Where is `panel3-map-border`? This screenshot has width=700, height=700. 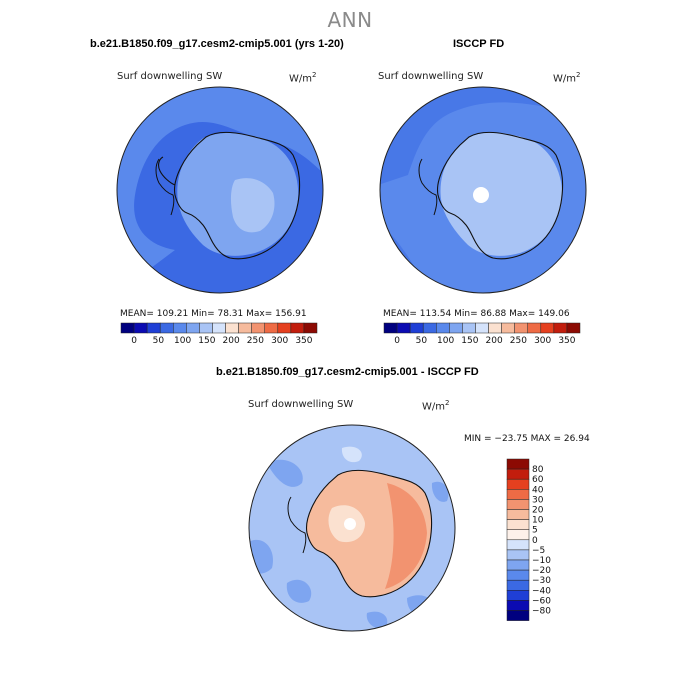
panel3-map-border is located at coordinates (352, 528).